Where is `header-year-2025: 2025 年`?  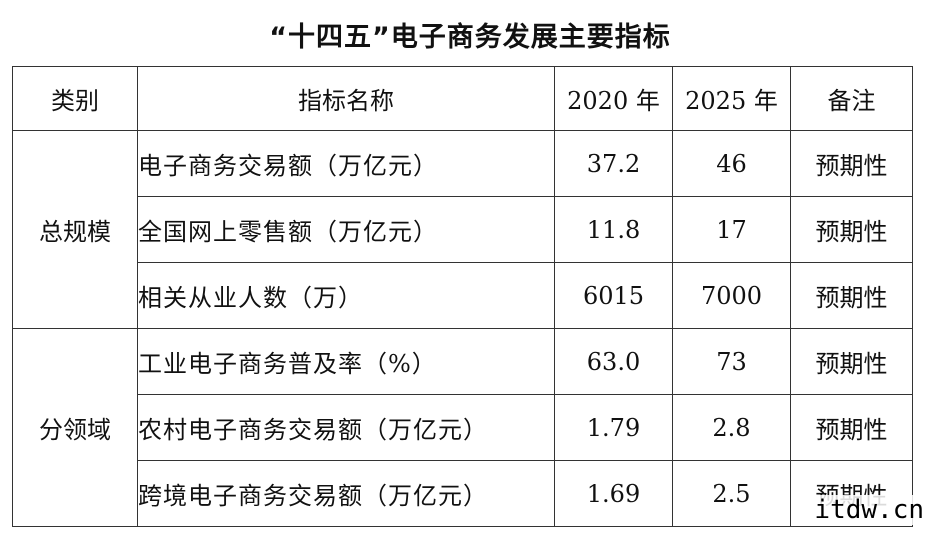
header-year-2025: 2025 年 is located at coordinates (731, 98).